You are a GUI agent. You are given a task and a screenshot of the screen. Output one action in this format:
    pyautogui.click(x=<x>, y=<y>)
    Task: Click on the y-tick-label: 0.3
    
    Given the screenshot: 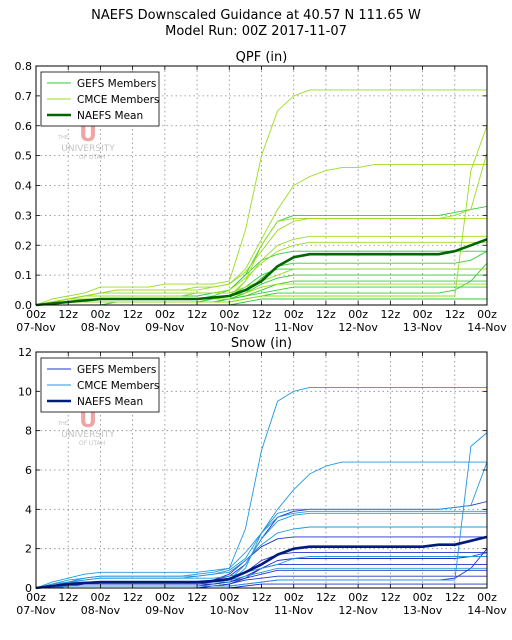 What is the action you would take?
    pyautogui.click(x=24, y=215)
    